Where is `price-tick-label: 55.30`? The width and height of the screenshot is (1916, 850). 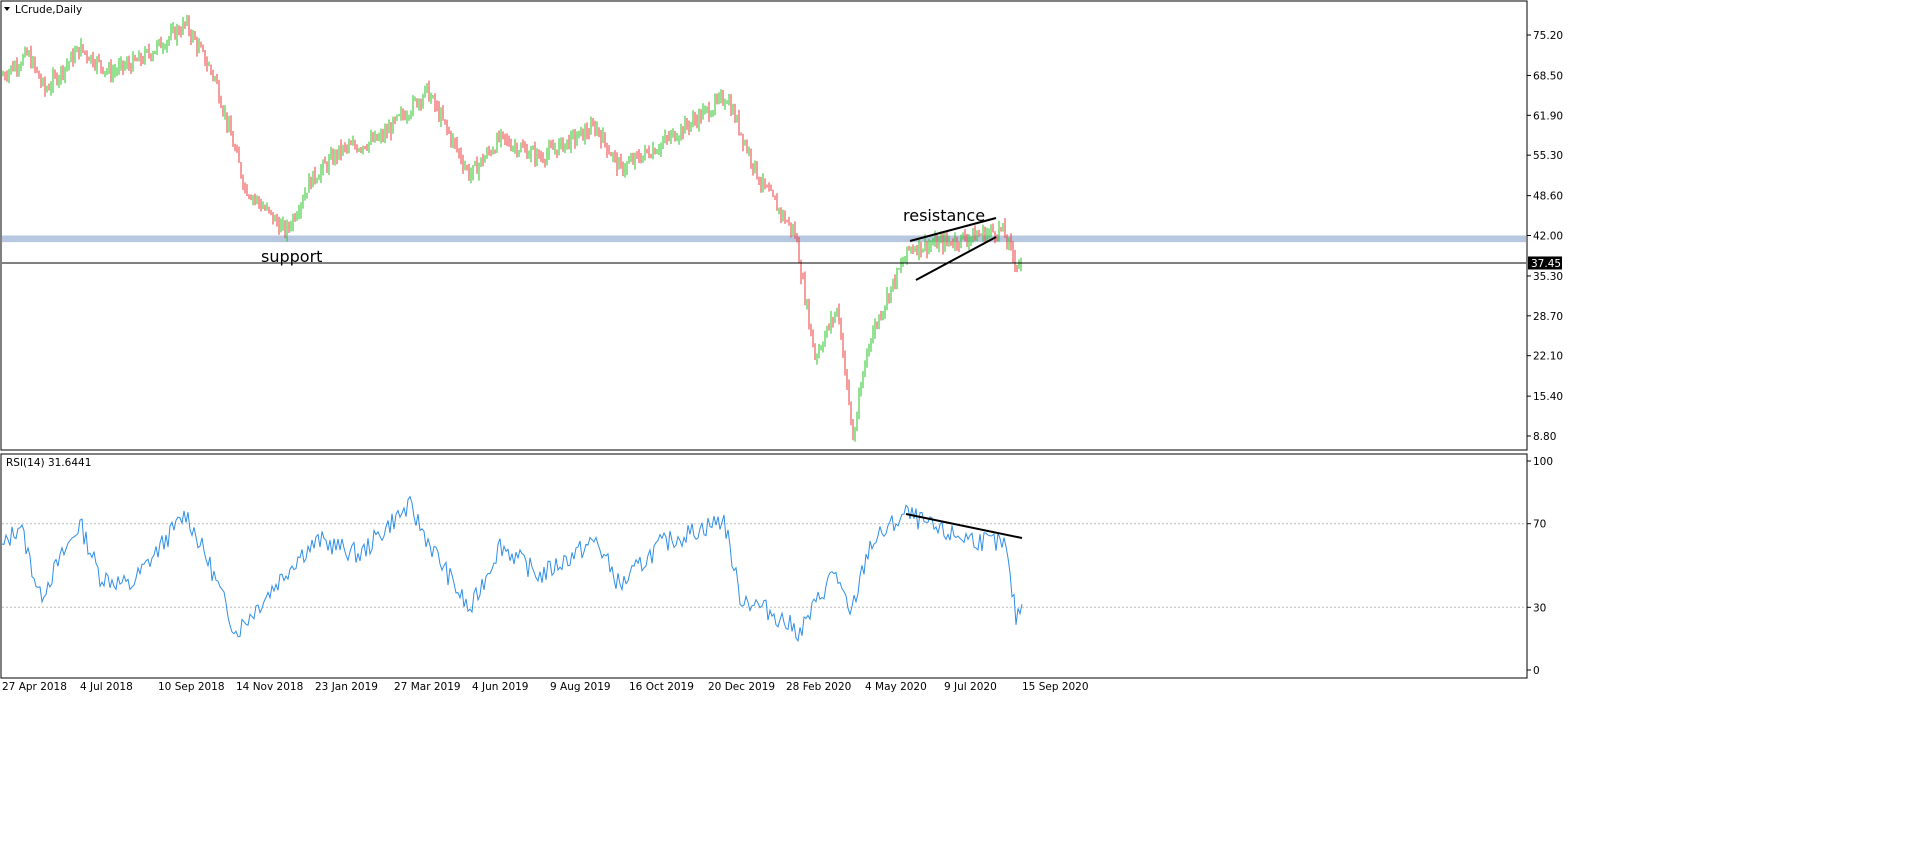
price-tick-label: 55.30 is located at coordinates (1548, 156).